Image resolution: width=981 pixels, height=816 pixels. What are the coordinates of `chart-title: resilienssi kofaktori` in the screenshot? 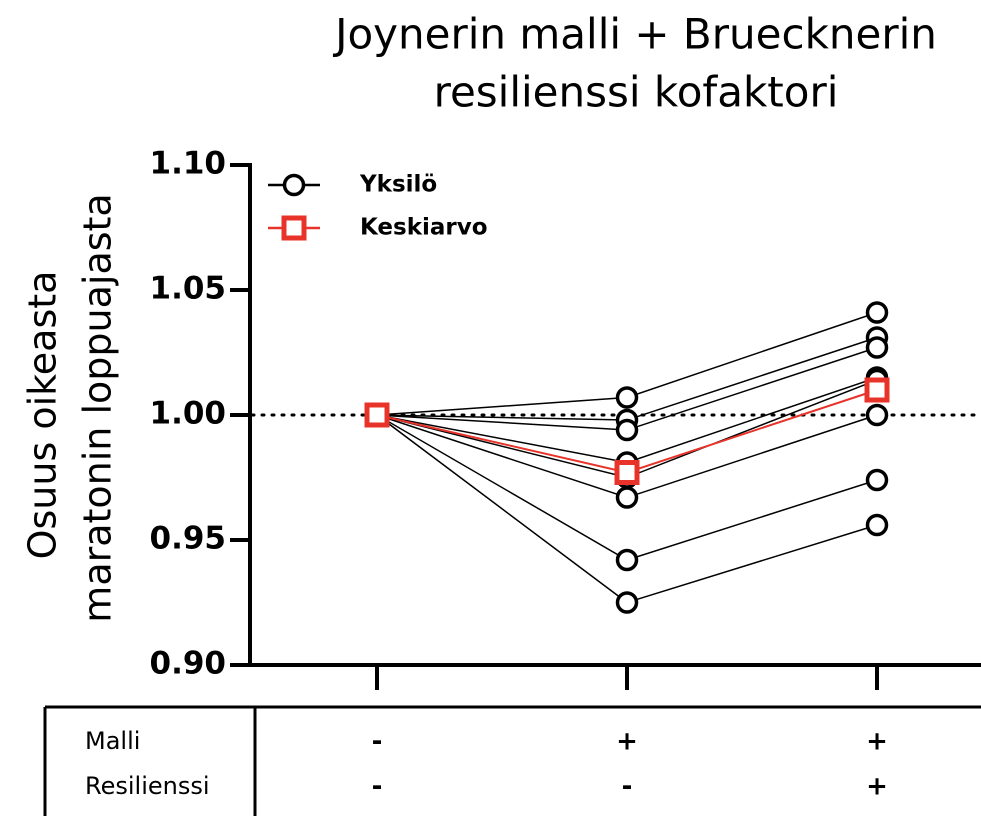 It's located at (636, 92).